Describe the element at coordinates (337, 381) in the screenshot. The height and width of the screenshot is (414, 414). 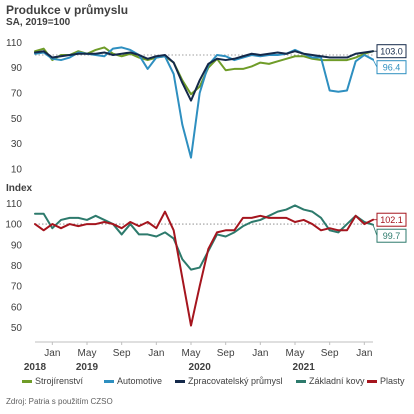
I see `legend-label-zakladni-kovy: Základní kovy` at that location.